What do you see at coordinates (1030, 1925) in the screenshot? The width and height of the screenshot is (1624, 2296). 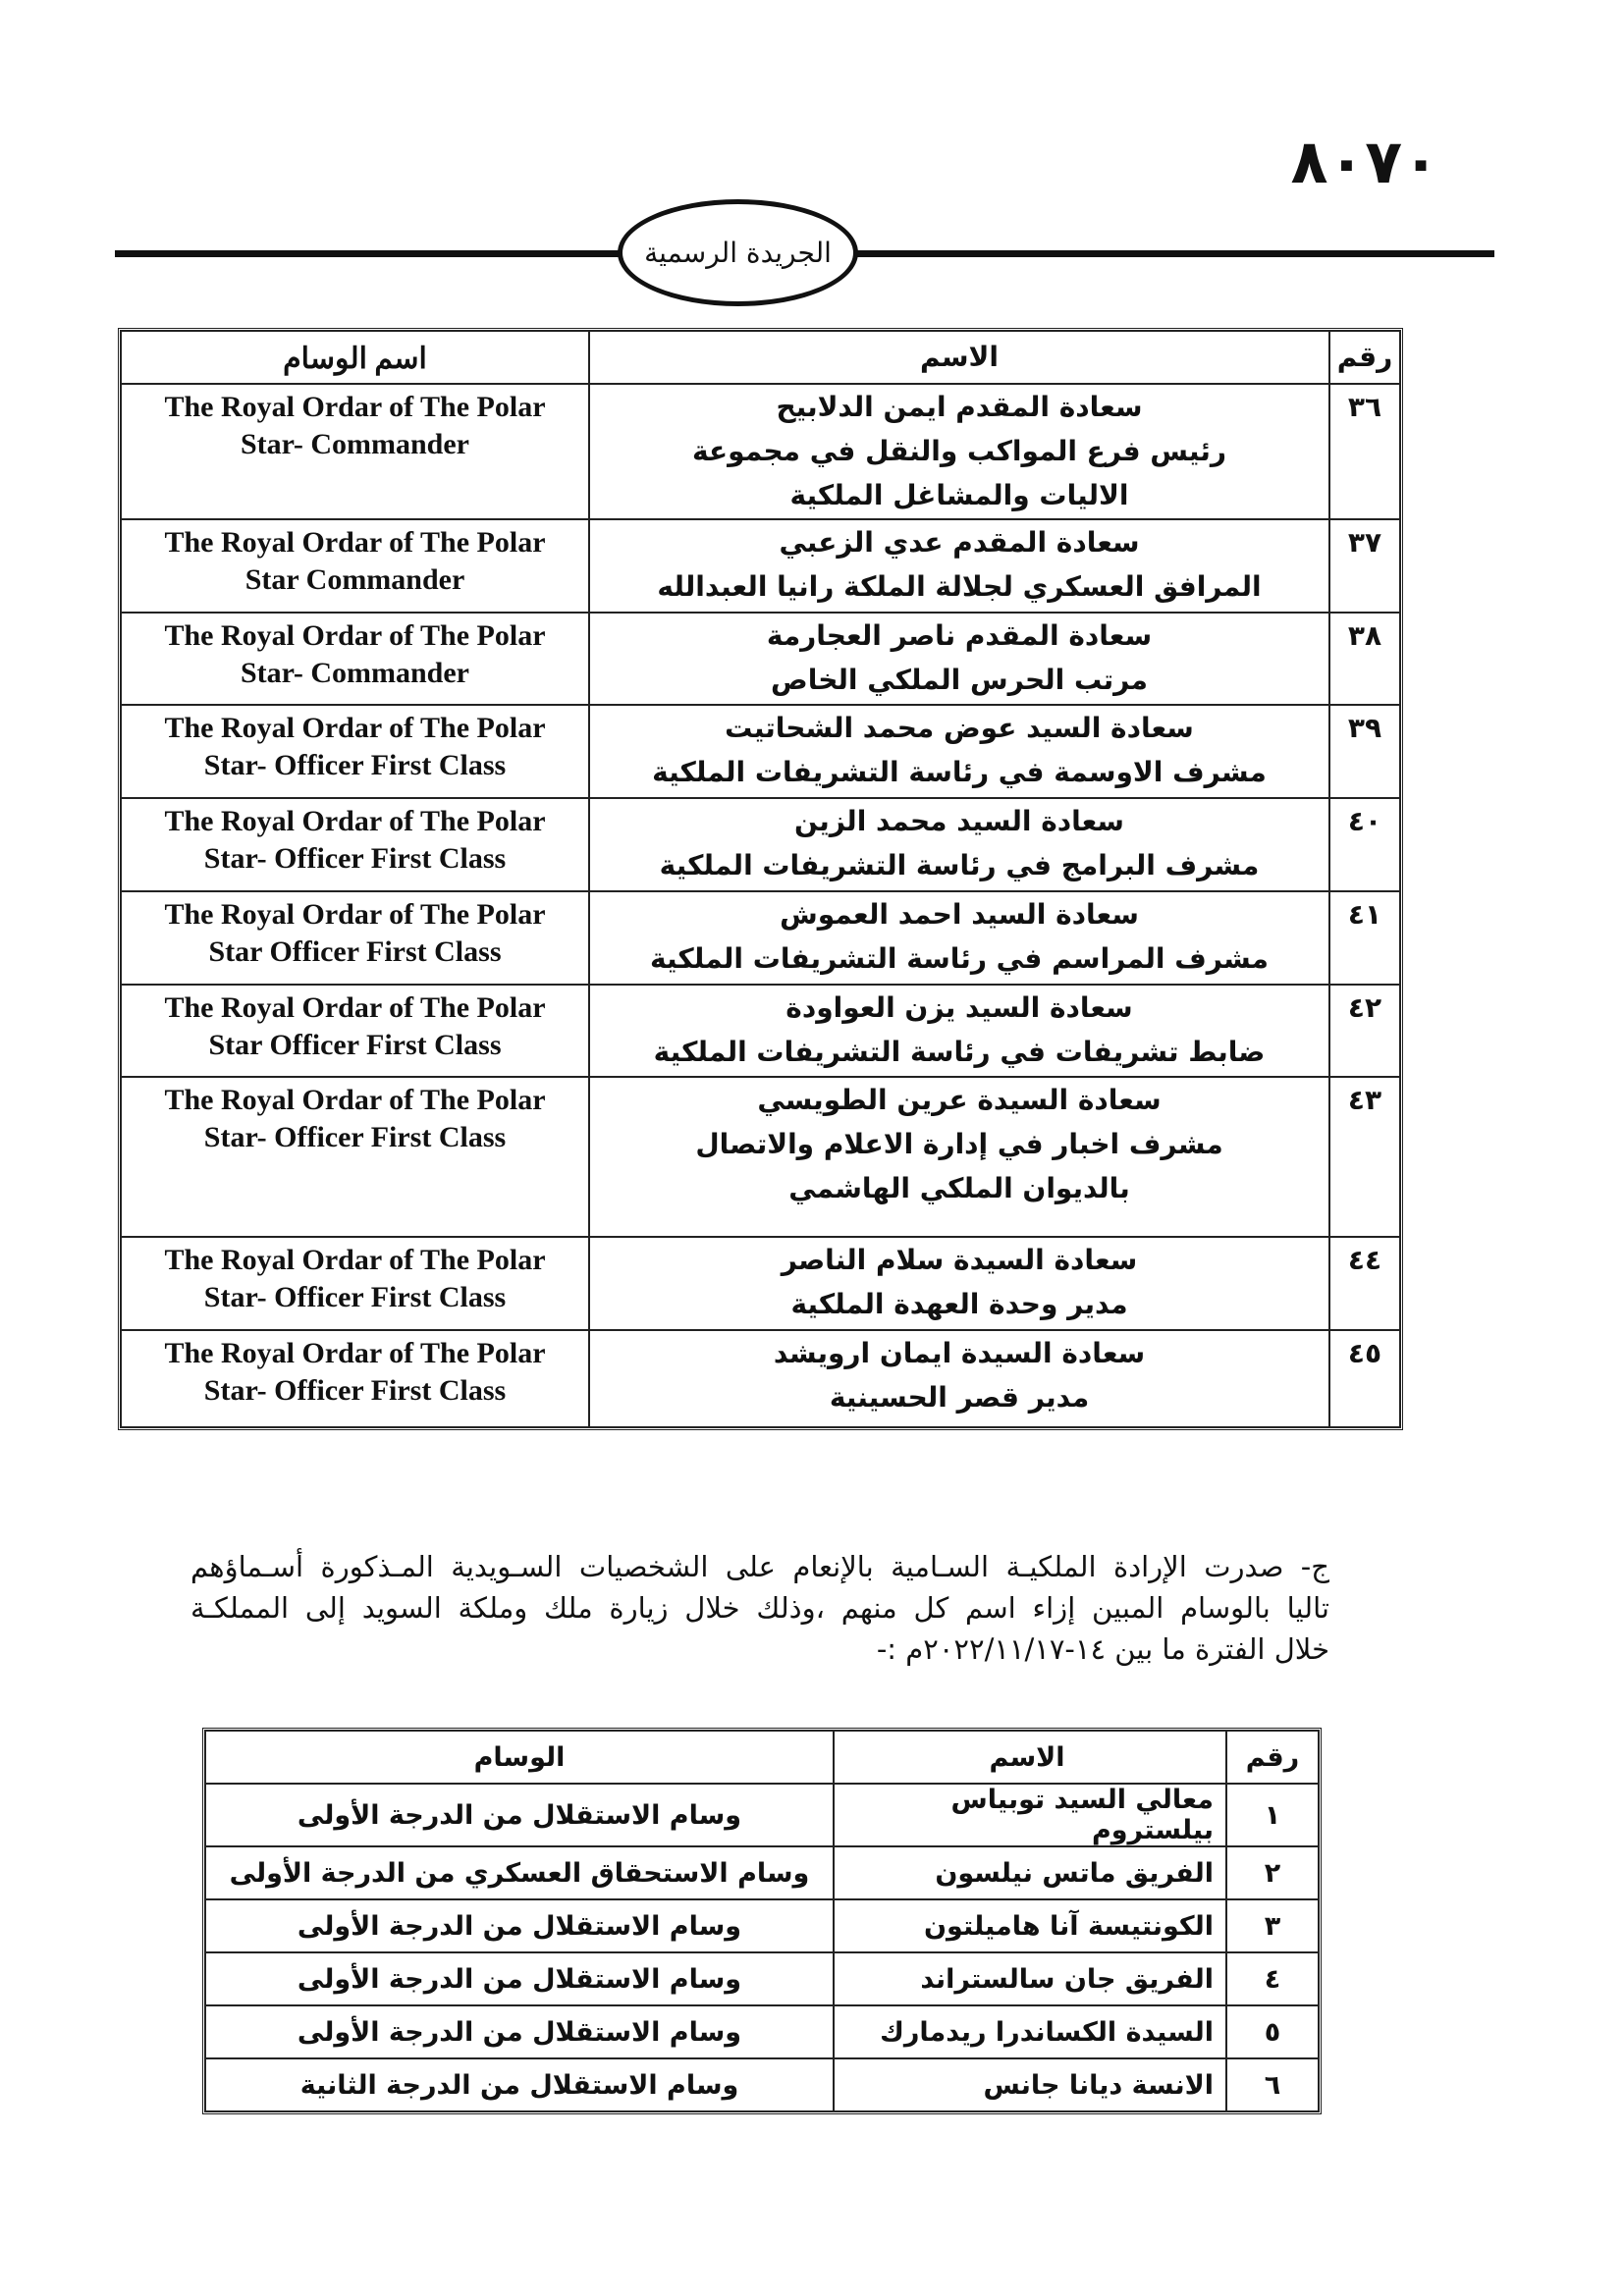 I see `cell: الكونتيسة آنا هاميلتون` at bounding box center [1030, 1925].